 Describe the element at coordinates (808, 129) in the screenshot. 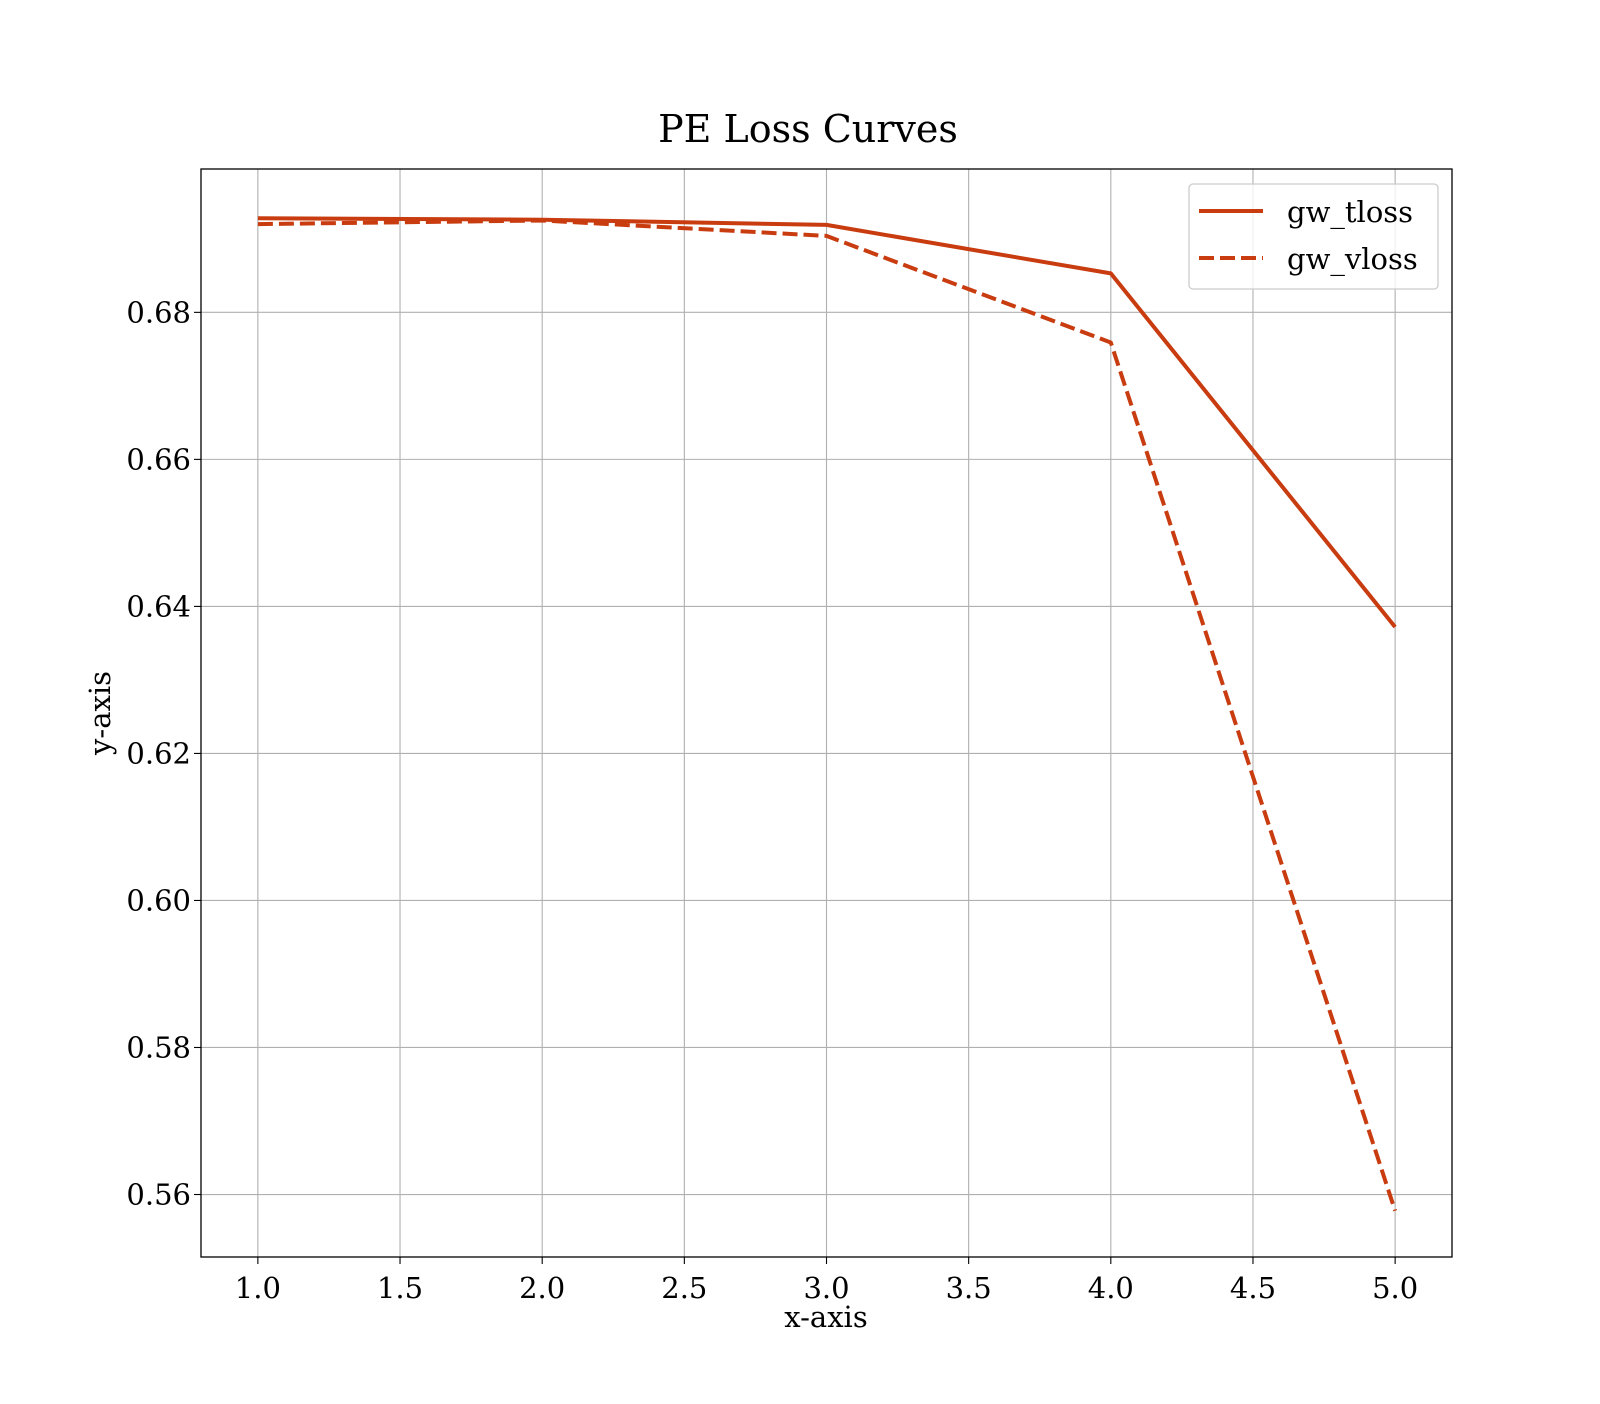

I see `chart-title: PE Loss Curves` at that location.